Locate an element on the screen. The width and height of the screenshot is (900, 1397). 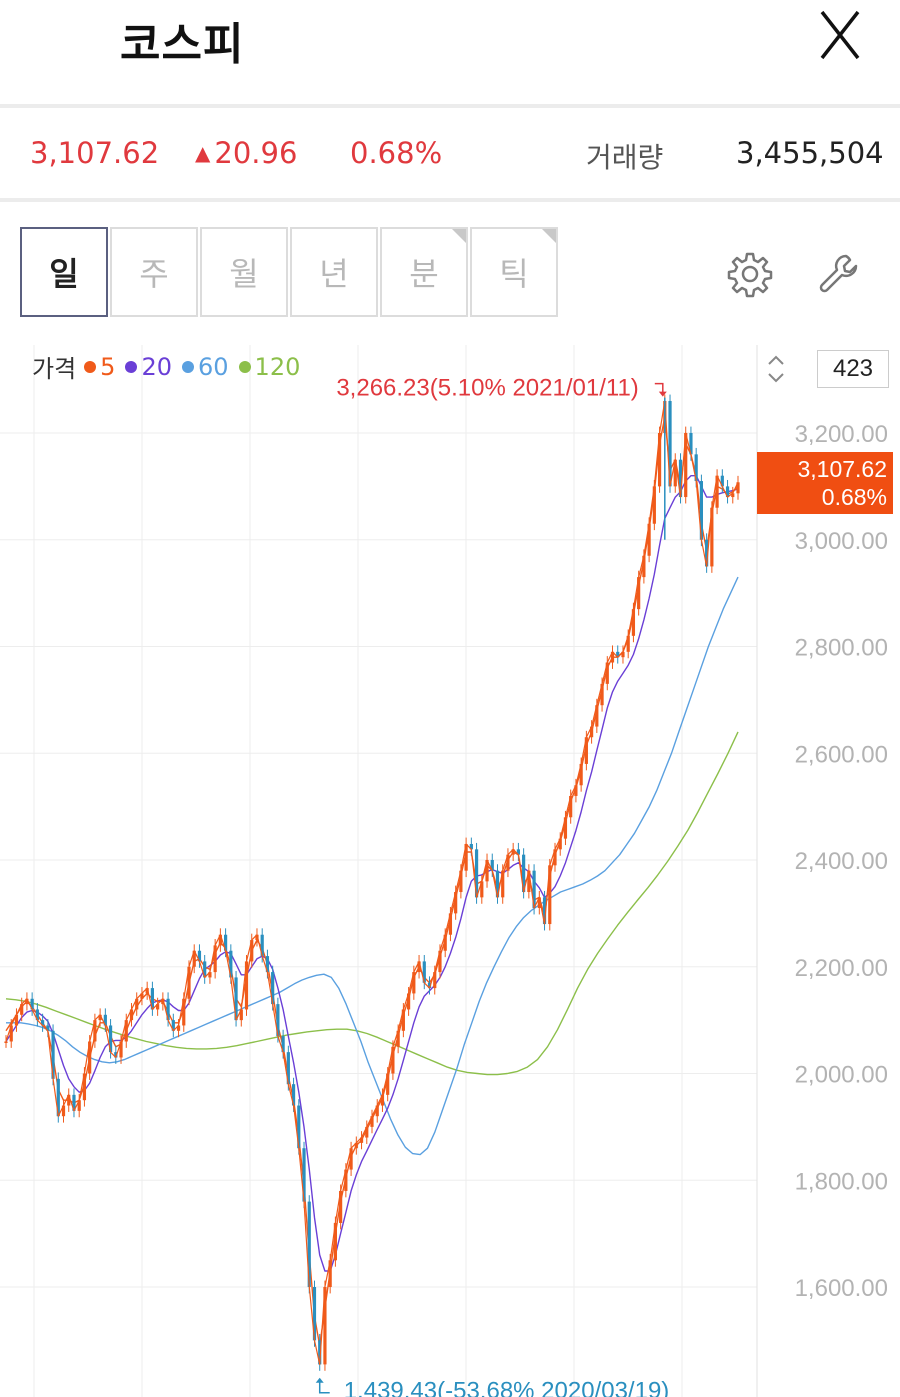
legend-text: 120 is located at coordinates (277, 366).